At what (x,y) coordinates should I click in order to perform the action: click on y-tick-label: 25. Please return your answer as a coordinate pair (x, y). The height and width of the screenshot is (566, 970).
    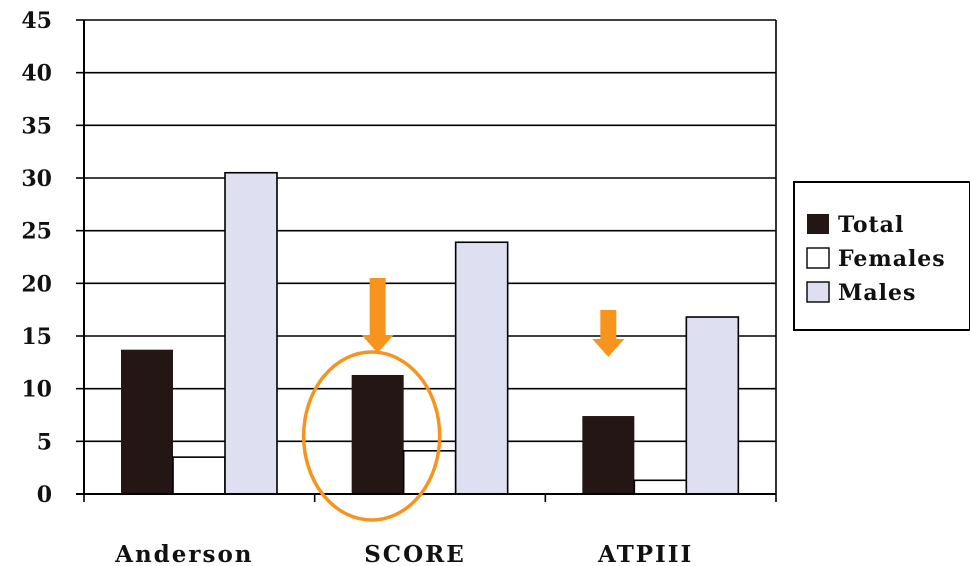
    Looking at the image, I should click on (36, 232).